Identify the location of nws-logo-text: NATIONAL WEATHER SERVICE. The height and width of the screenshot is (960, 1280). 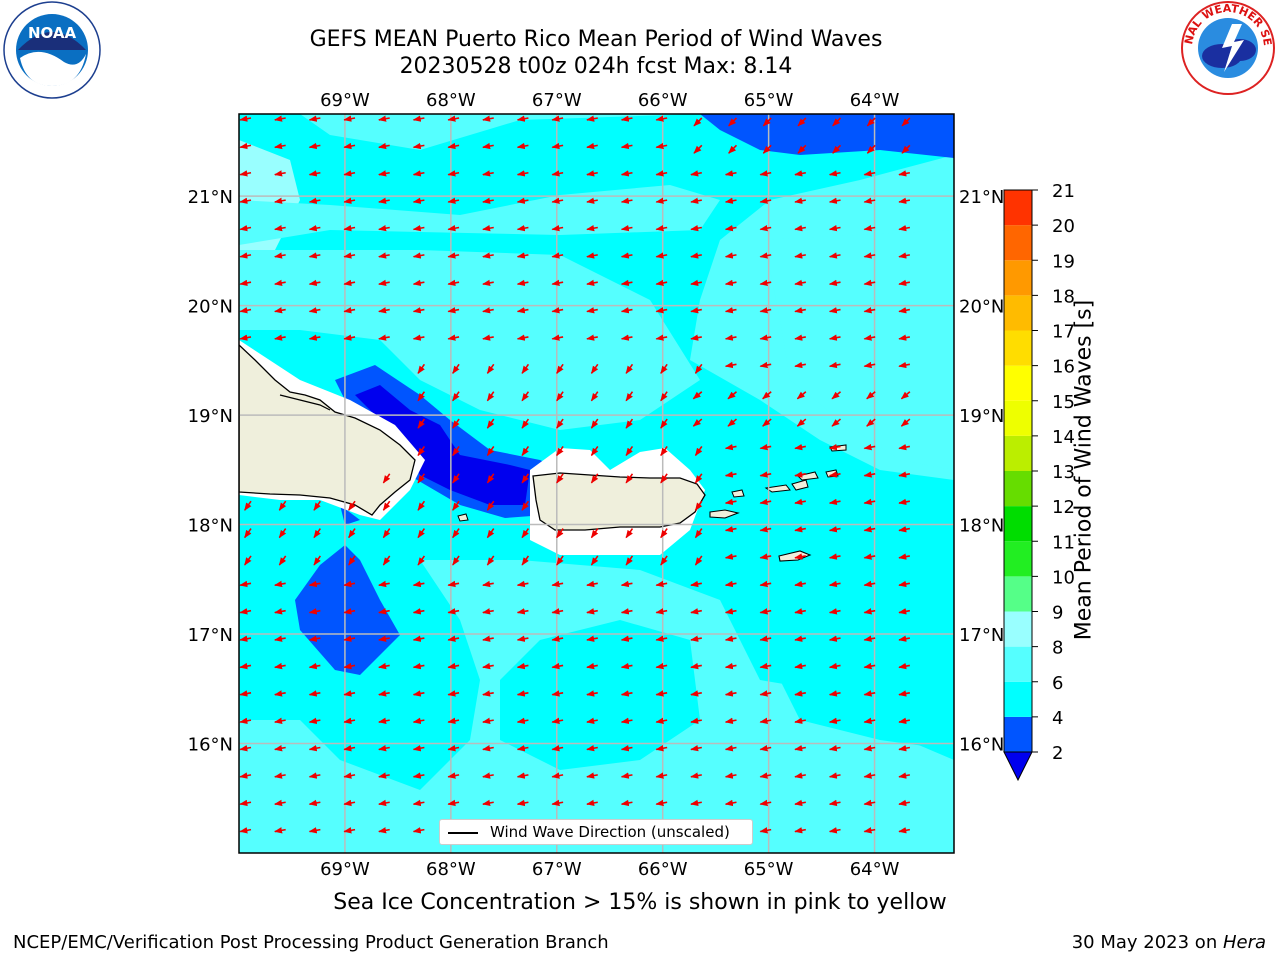
(637, 23).